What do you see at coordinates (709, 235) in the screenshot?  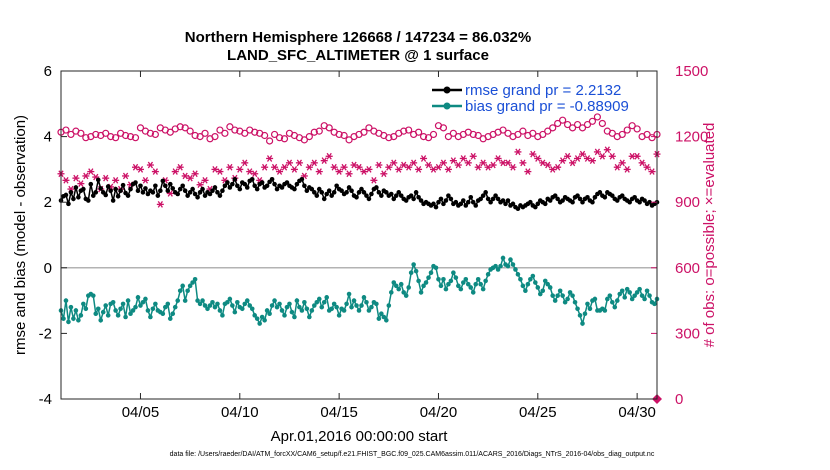 I see `y-axis-label-right: # of obs: o=possible; ×=evaluated` at bounding box center [709, 235].